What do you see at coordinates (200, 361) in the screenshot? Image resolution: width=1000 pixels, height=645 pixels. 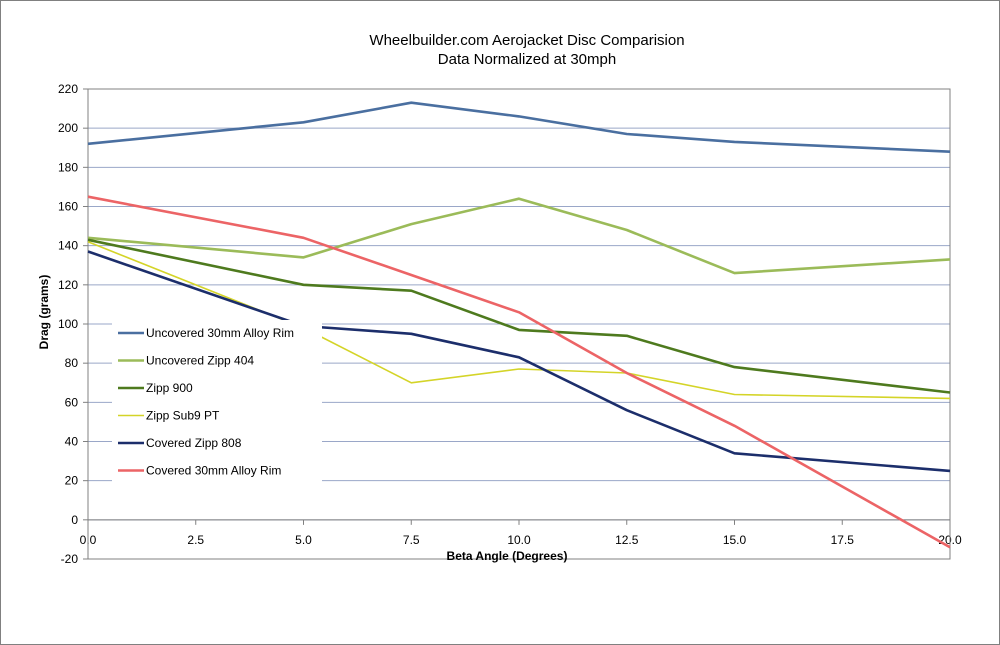 I see `legend-entry: Uncovered Zipp 404` at bounding box center [200, 361].